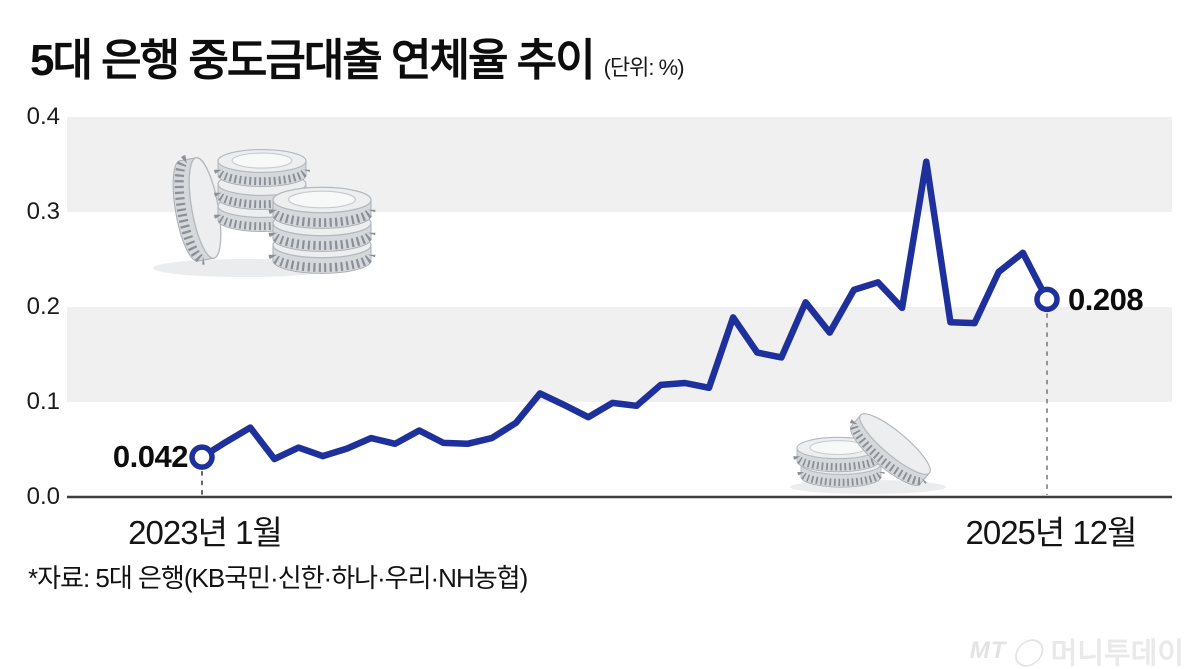  What do you see at coordinates (43, 116) in the screenshot?
I see `y-tick-0-4: 0.4` at bounding box center [43, 116].